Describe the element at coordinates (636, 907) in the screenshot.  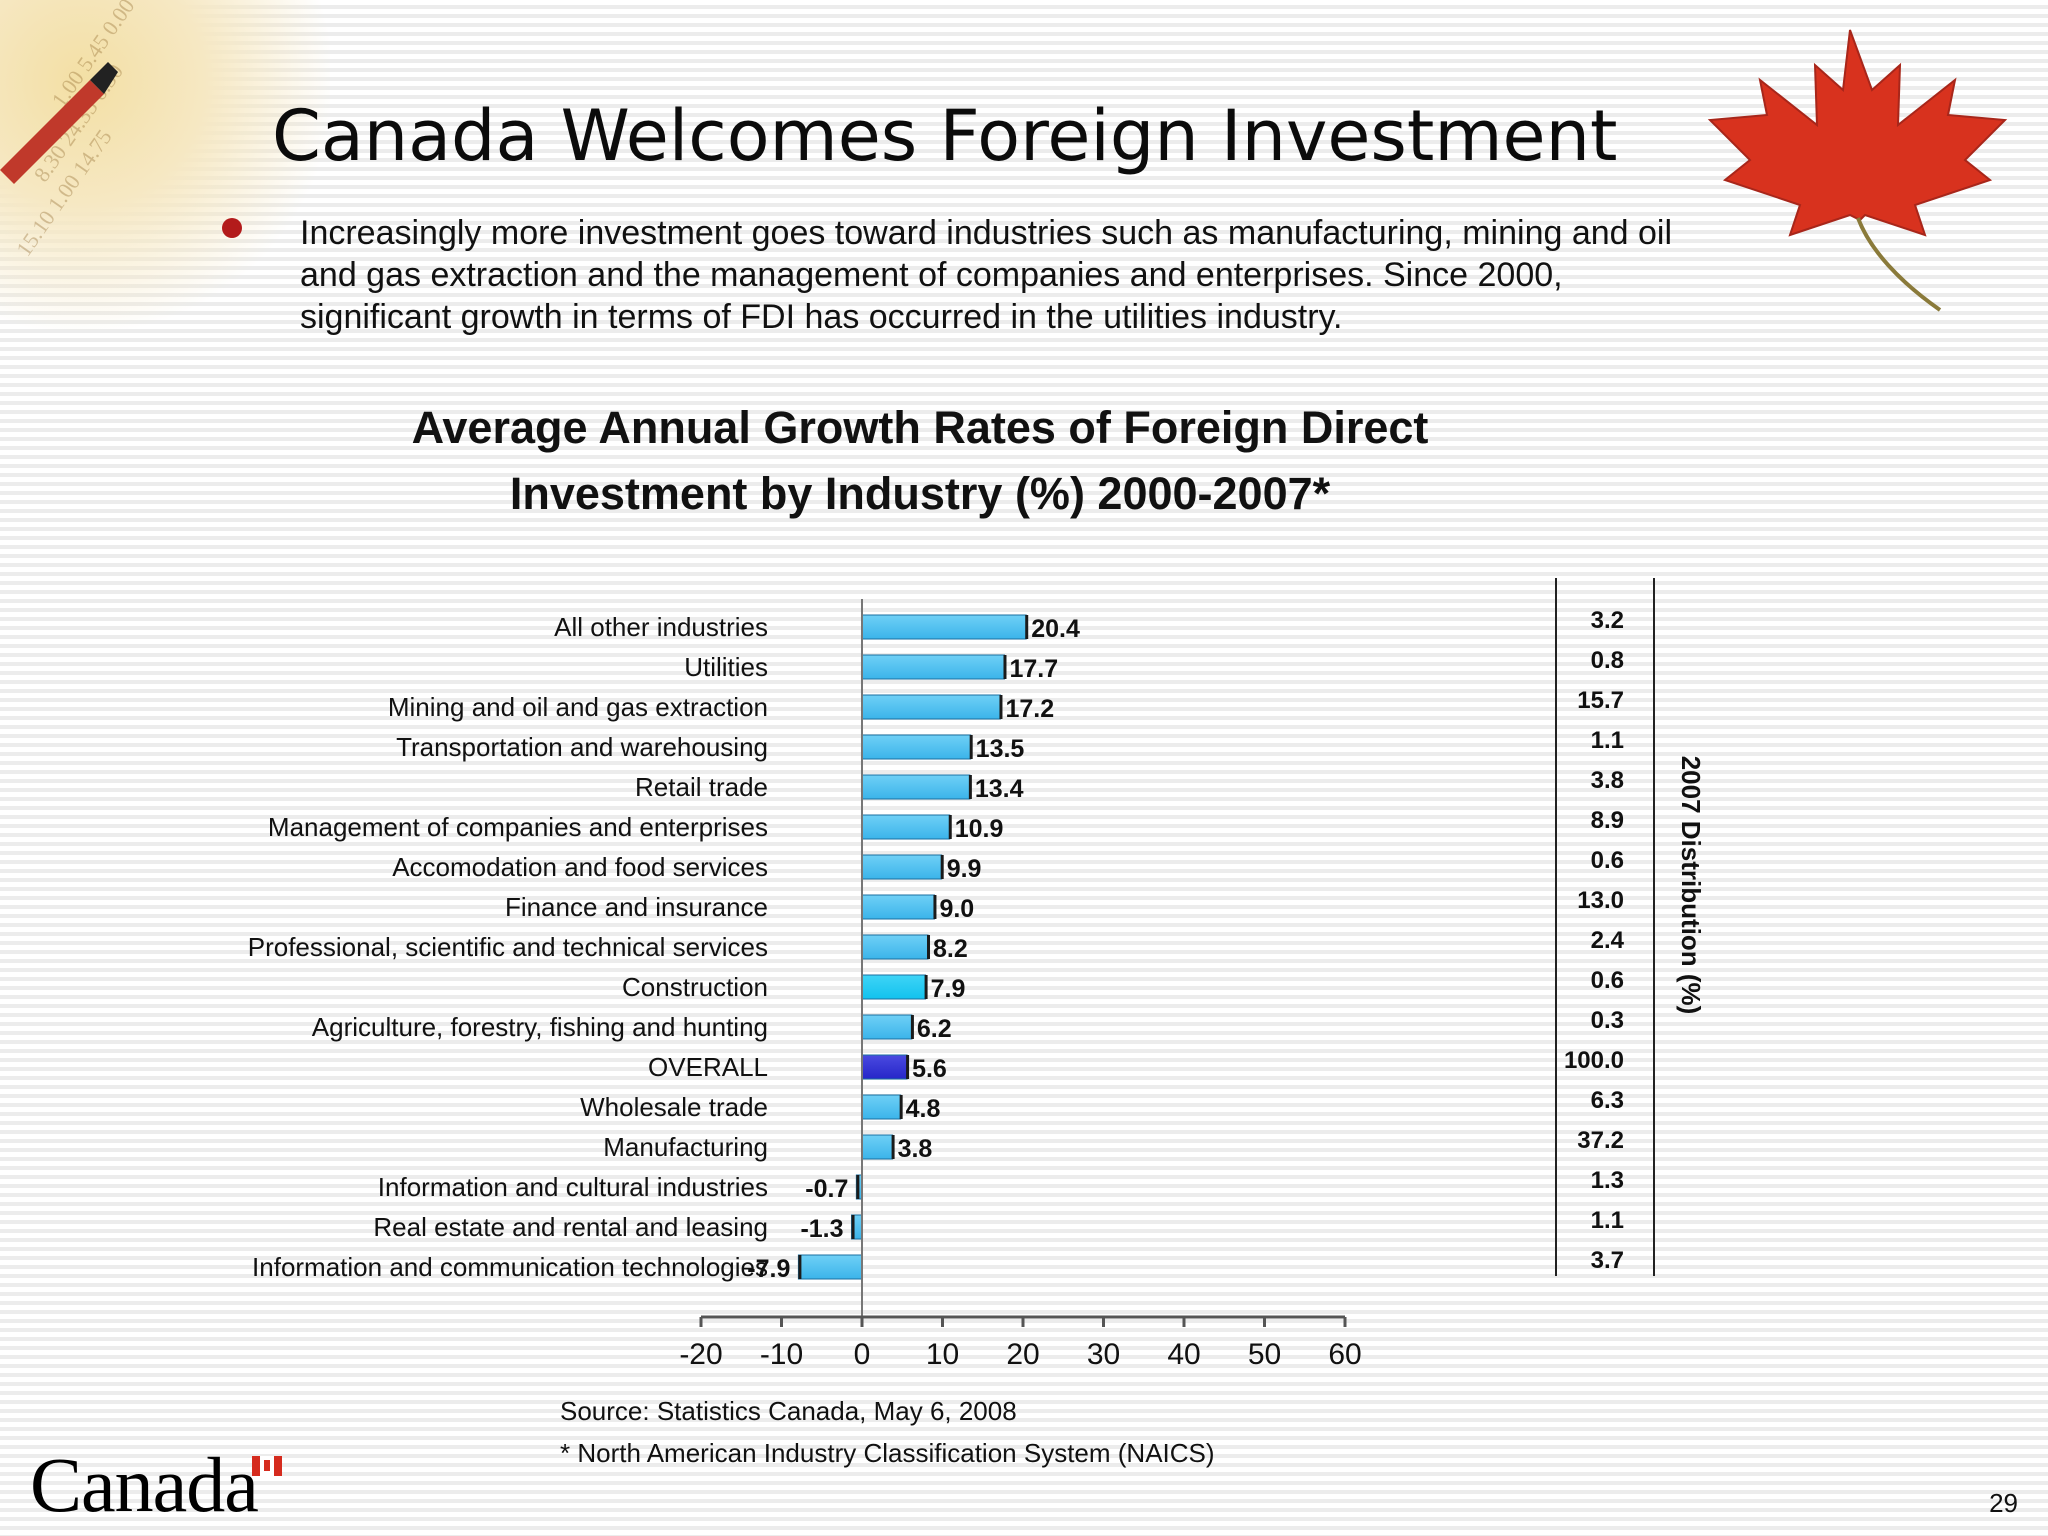
I see `category-label-7: Finance and insurance` at that location.